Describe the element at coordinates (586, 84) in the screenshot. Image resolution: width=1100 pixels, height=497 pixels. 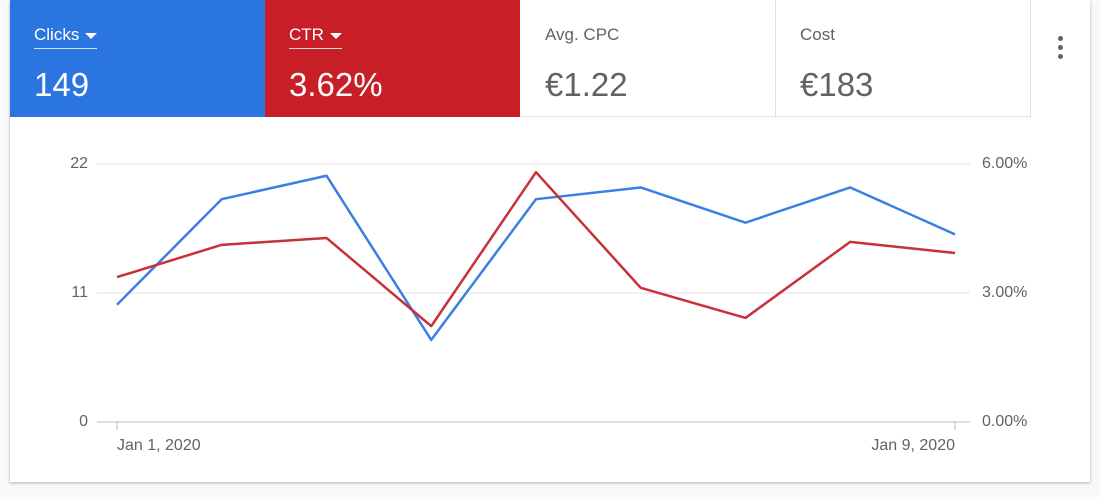
I see `metric-value: €1.22` at that location.